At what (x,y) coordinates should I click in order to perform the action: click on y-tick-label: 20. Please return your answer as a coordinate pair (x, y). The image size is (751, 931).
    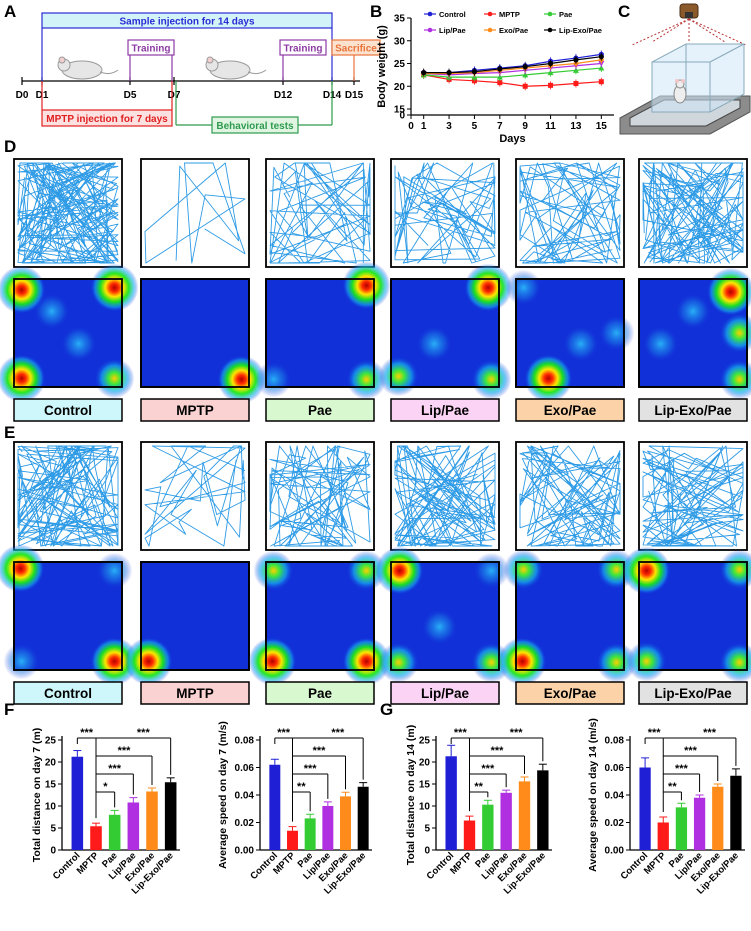
    Looking at the image, I should click on (400, 87).